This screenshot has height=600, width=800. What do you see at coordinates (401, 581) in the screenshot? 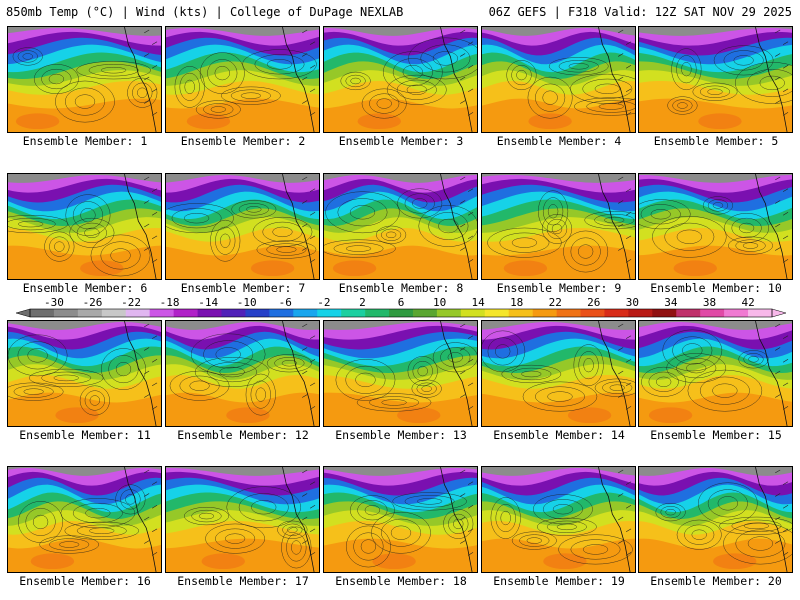
I see `ensemble-member-label: Ensemble Member: 18` at bounding box center [401, 581].